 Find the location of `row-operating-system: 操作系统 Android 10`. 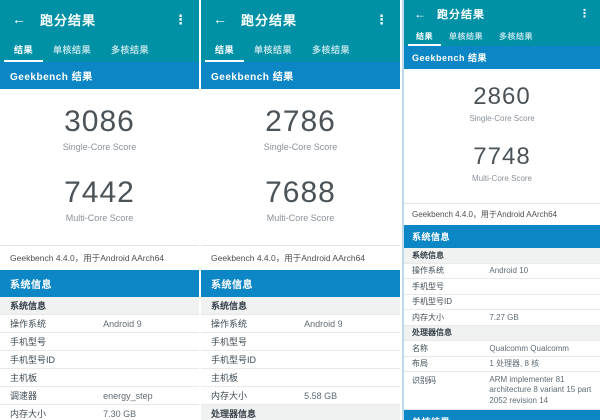

row-operating-system: 操作系统 Android 10 is located at coordinates (502, 271).